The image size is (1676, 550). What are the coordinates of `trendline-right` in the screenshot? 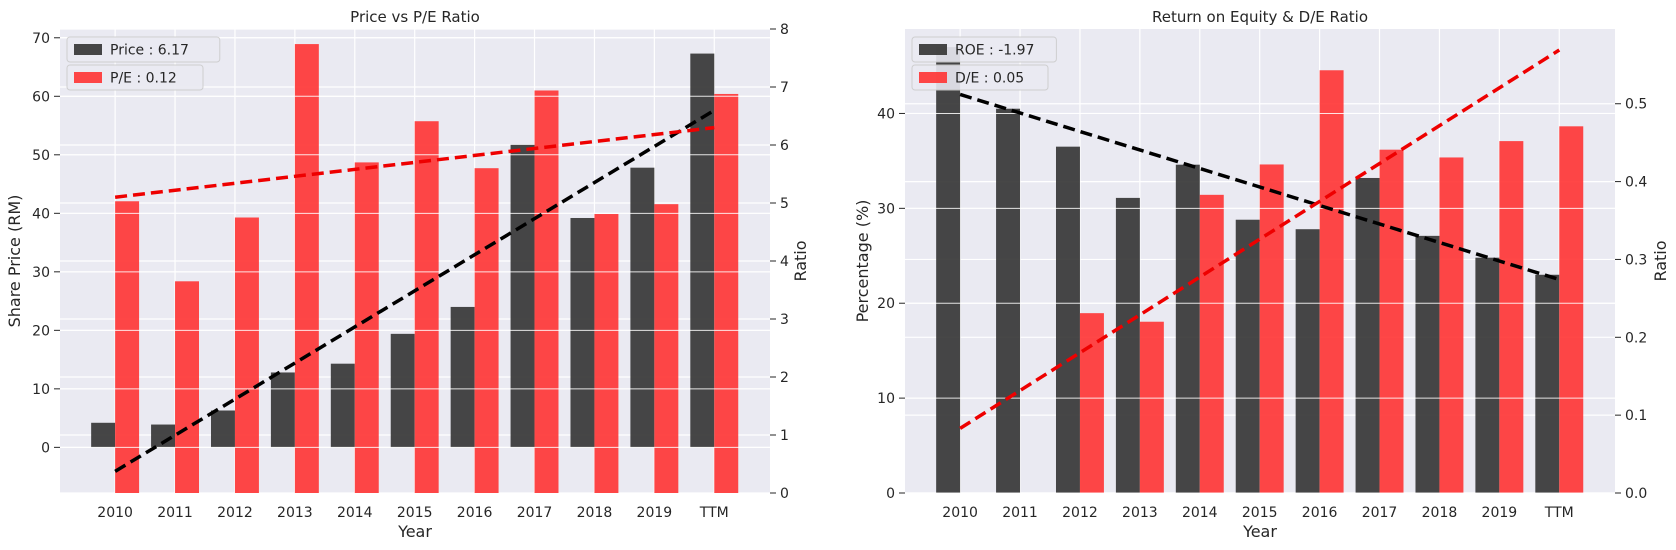 It's located at (414, 162).